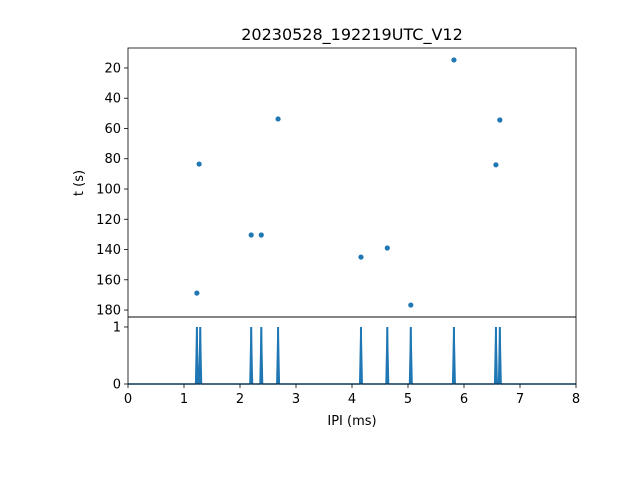  I want to click on y-tick-label: 100, so click(108, 190).